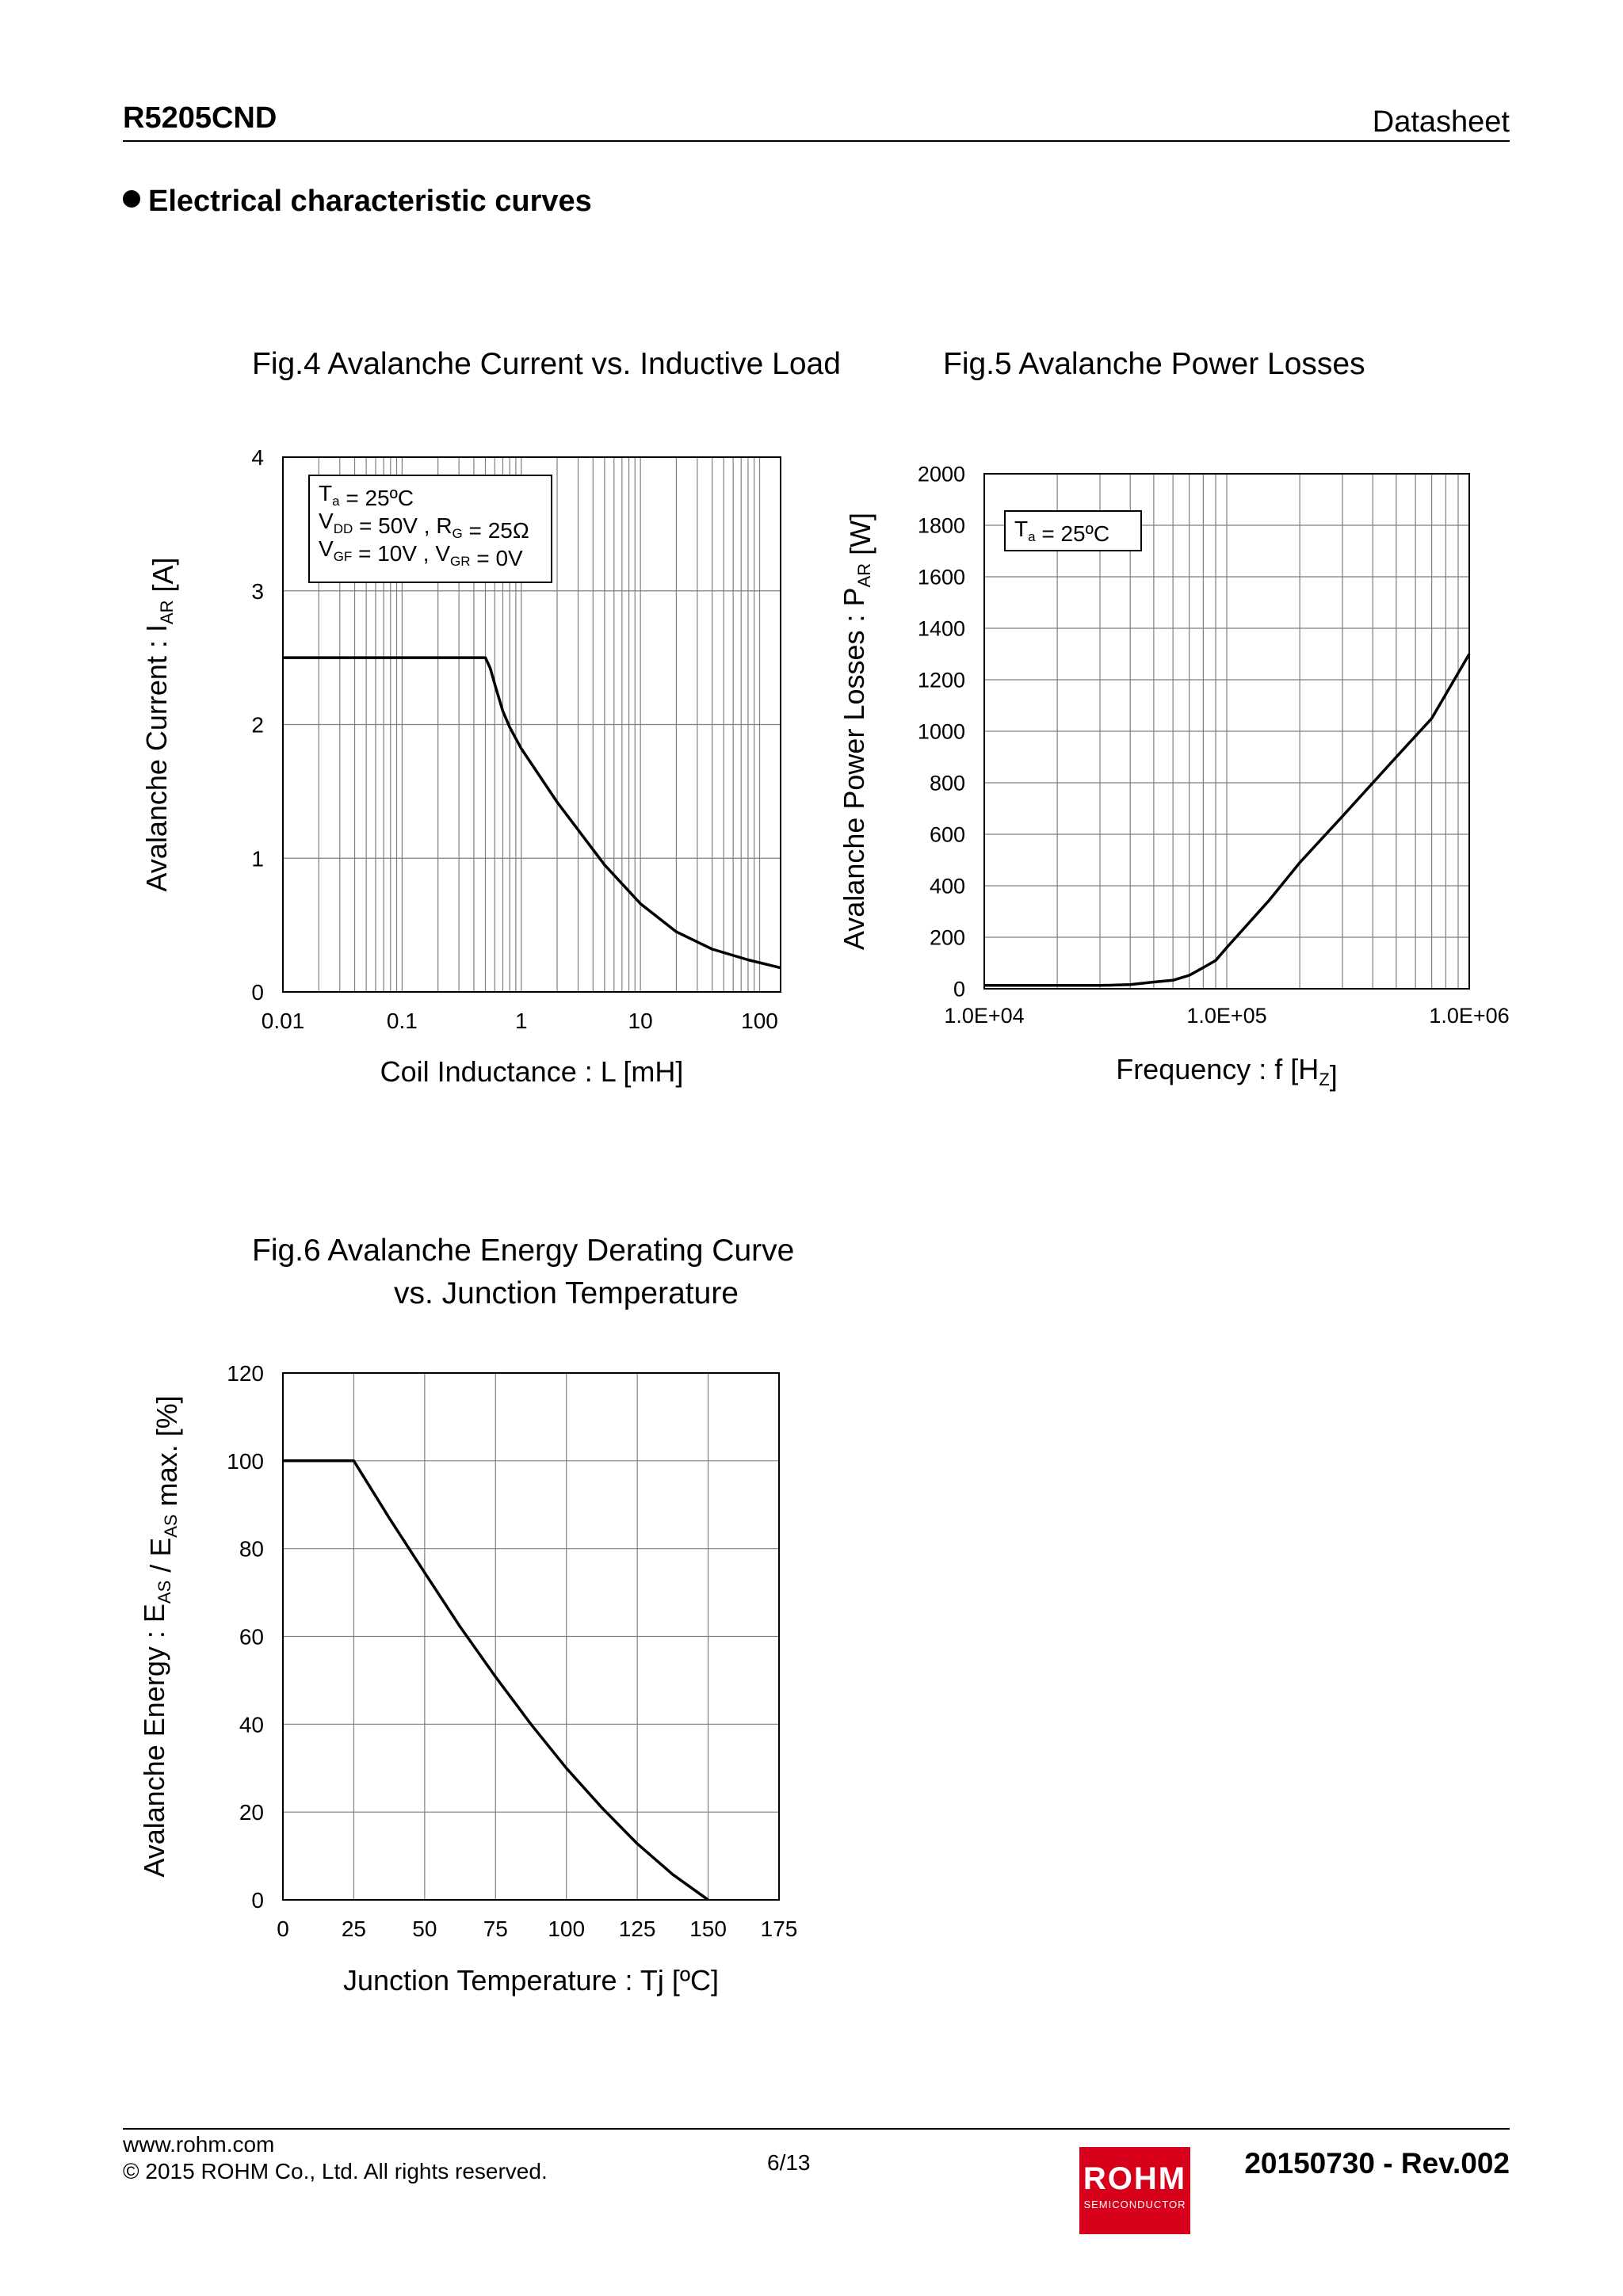 This screenshot has height=2296, width=1623. Describe the element at coordinates (947, 783) in the screenshot. I see `fig5-y-tick-label: 800` at that location.